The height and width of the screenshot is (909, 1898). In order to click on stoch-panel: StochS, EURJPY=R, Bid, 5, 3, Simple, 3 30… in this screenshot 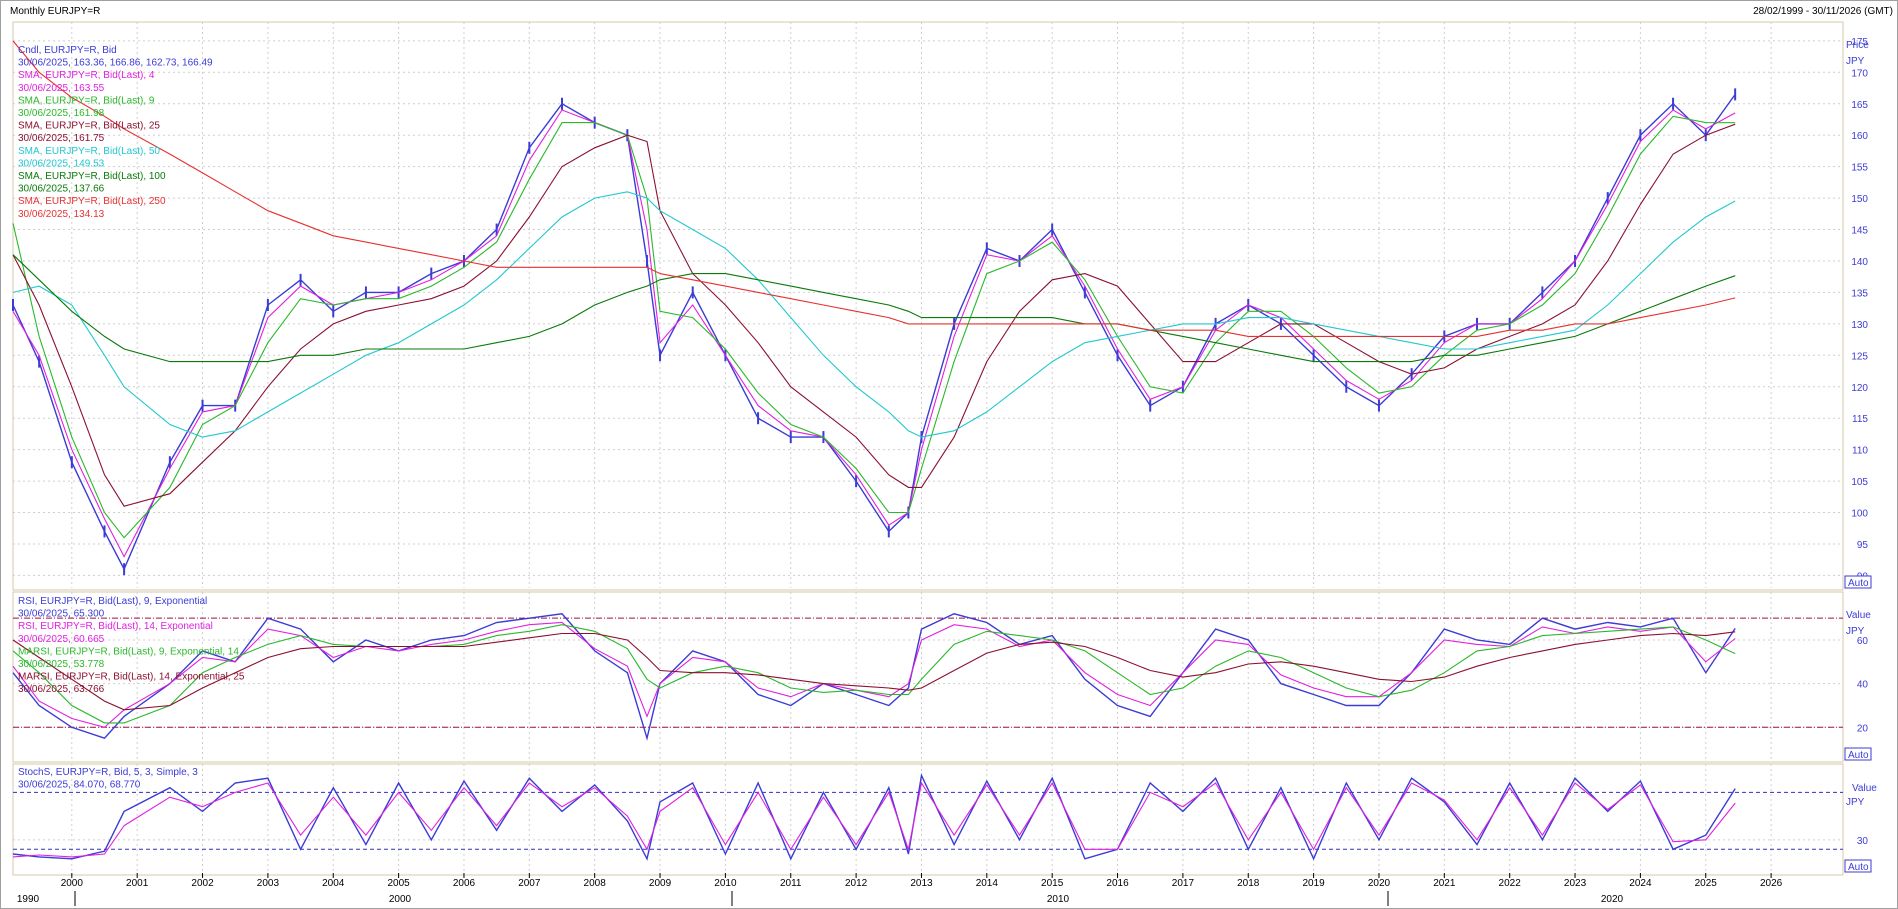, I will do `click(944, 819)`.